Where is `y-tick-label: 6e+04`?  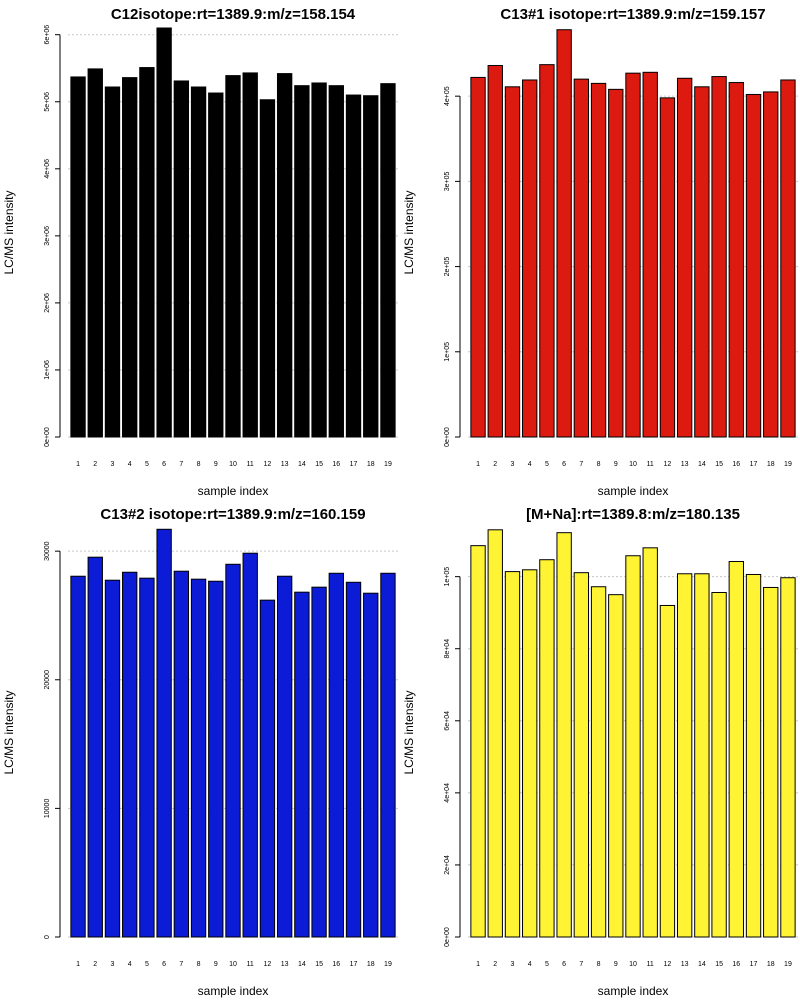 y-tick-label: 6e+04 is located at coordinates (447, 721).